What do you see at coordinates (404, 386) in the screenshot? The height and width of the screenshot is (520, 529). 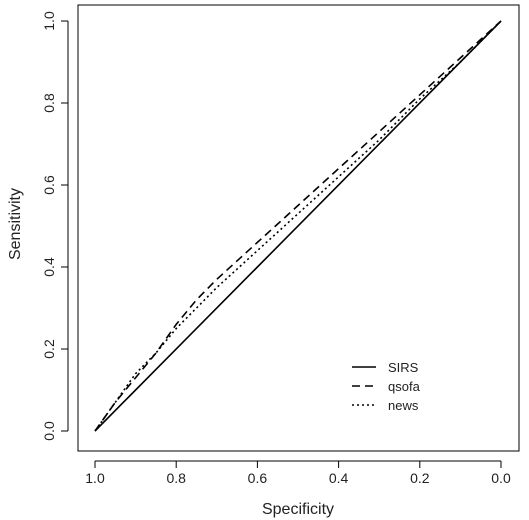 I see `legend-label-qsofa: qsofa` at bounding box center [404, 386].